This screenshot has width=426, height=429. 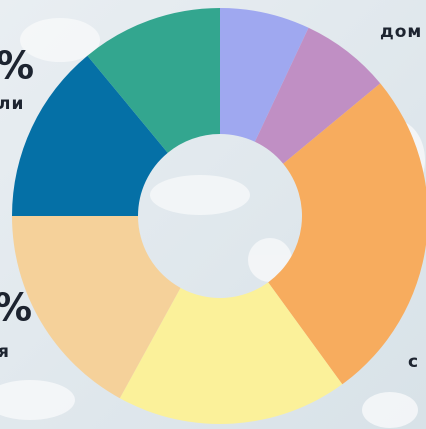 I want to click on annotation: ли, so click(x=12, y=104).